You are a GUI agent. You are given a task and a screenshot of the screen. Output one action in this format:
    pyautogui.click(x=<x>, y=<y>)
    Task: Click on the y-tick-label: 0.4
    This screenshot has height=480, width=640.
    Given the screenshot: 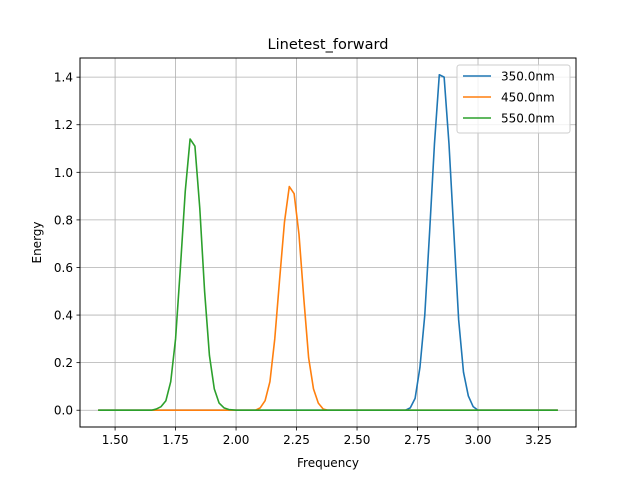 What is the action you would take?
    pyautogui.click(x=63, y=316)
    